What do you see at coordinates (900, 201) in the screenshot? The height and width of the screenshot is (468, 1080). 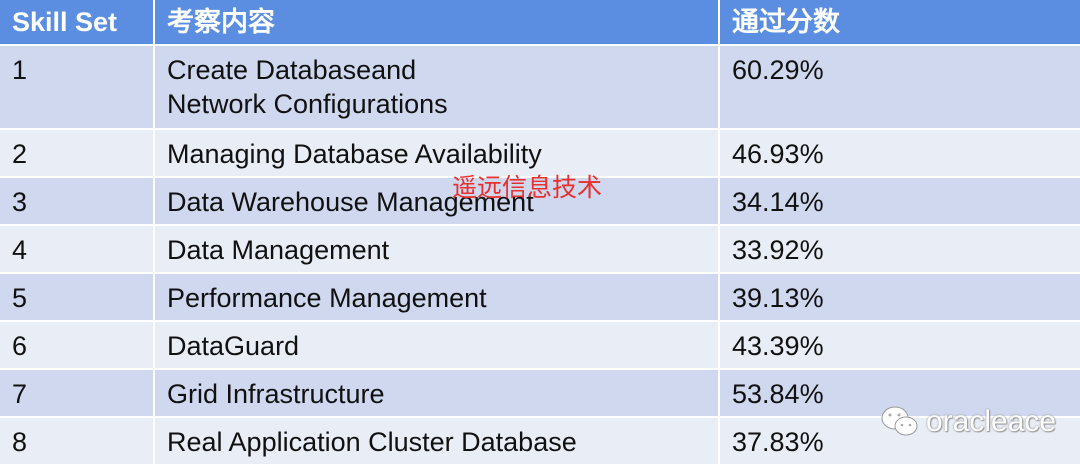 I see `cell-score: 34.14%` at bounding box center [900, 201].